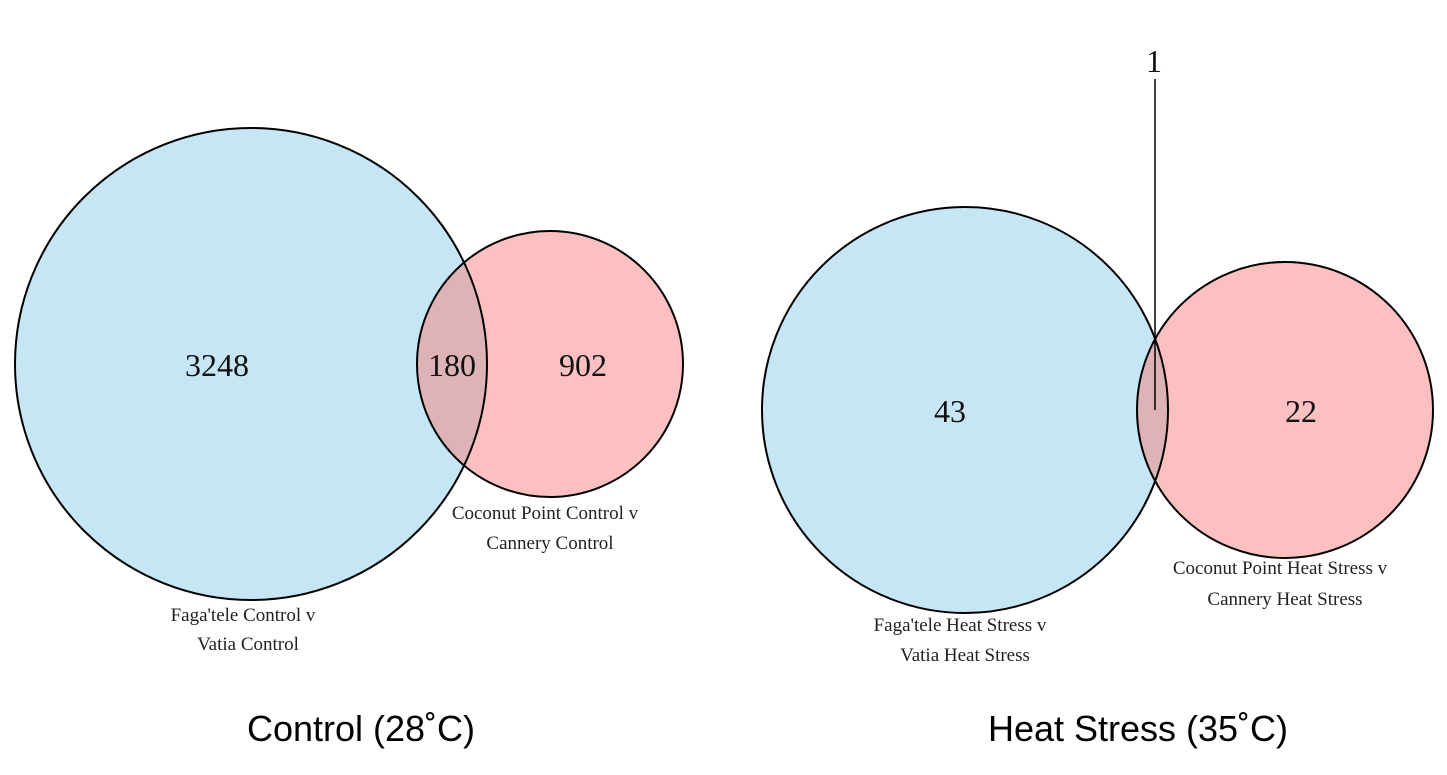  Describe the element at coordinates (1154, 61) in the screenshot. I see `intersection-count: 1` at that location.